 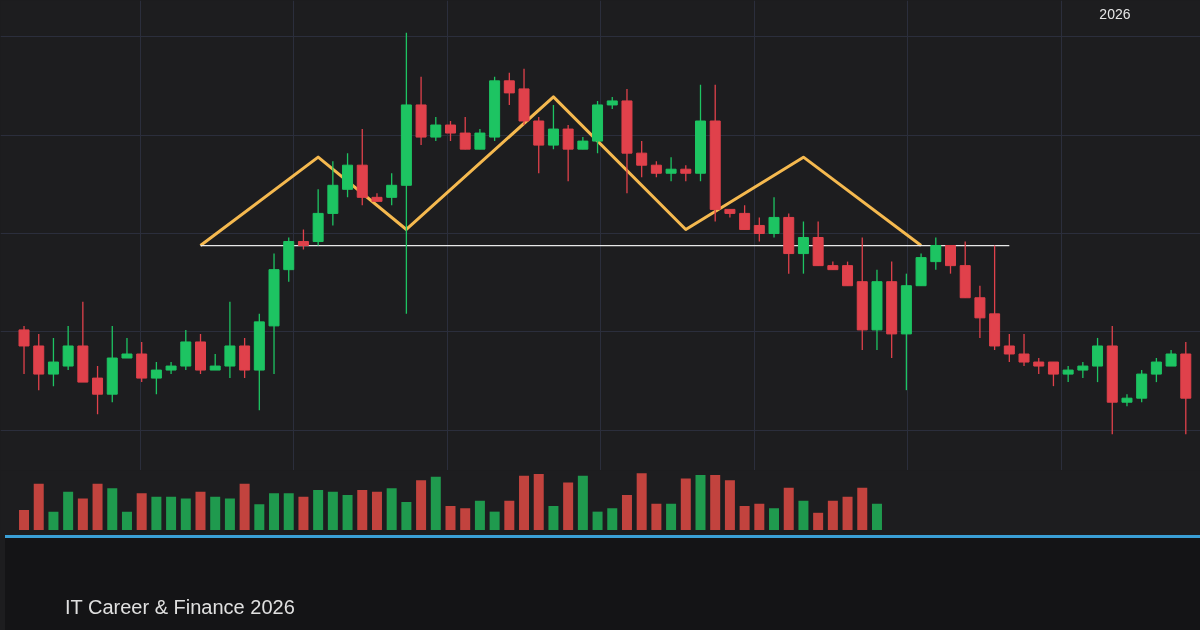 I want to click on text: 2026, so click(x=1115, y=13).